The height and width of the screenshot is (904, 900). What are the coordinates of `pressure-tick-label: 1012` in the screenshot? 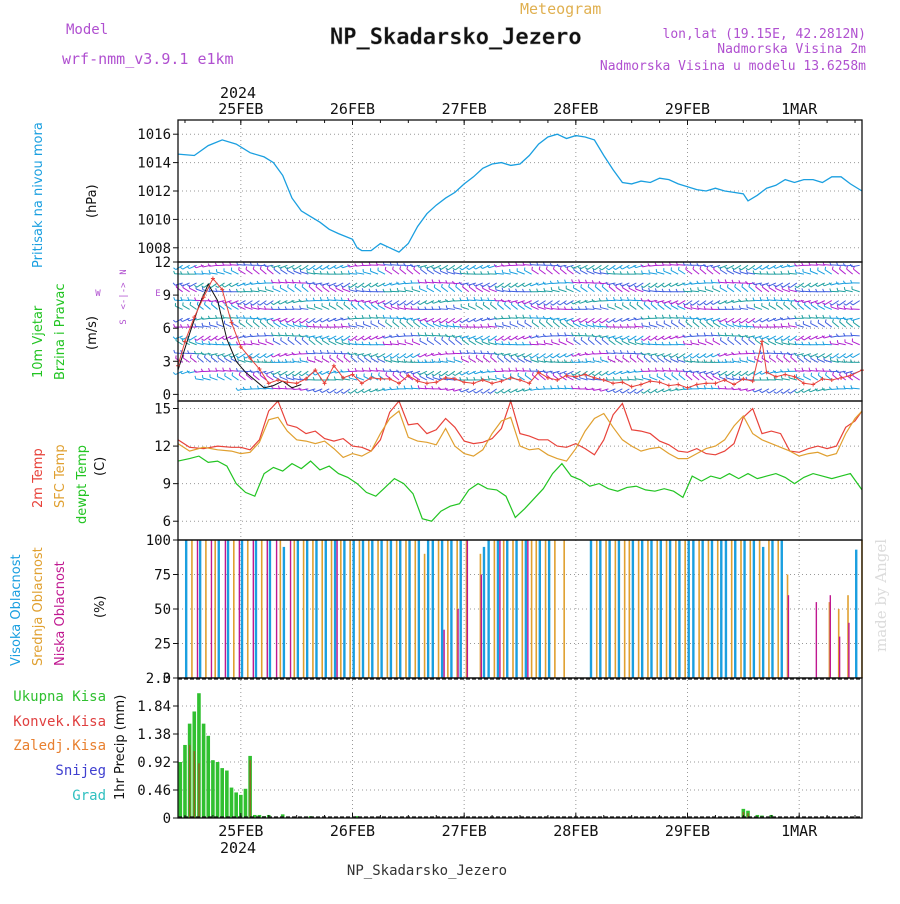 It's located at (154, 192).